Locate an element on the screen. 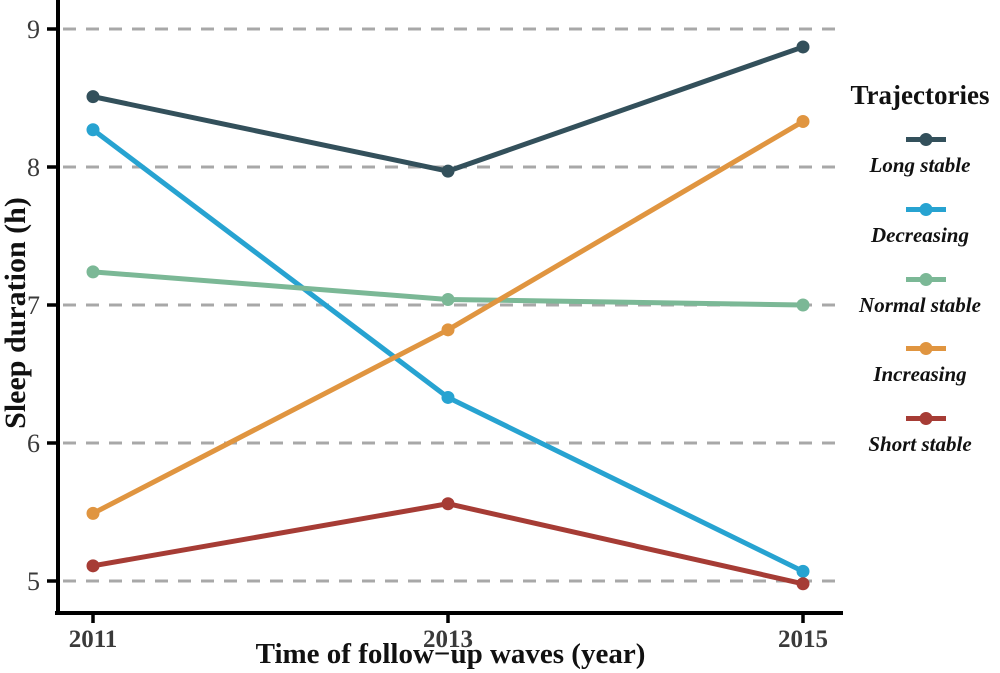 The width and height of the screenshot is (1000, 673). legend-item-decreasing: Decreasing is located at coordinates (920, 224).